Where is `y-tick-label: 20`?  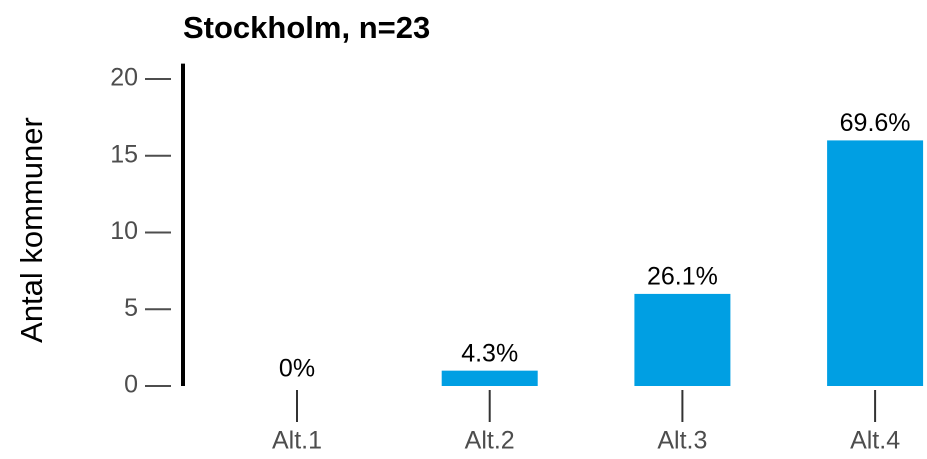
y-tick-label: 20 is located at coordinates (124, 78).